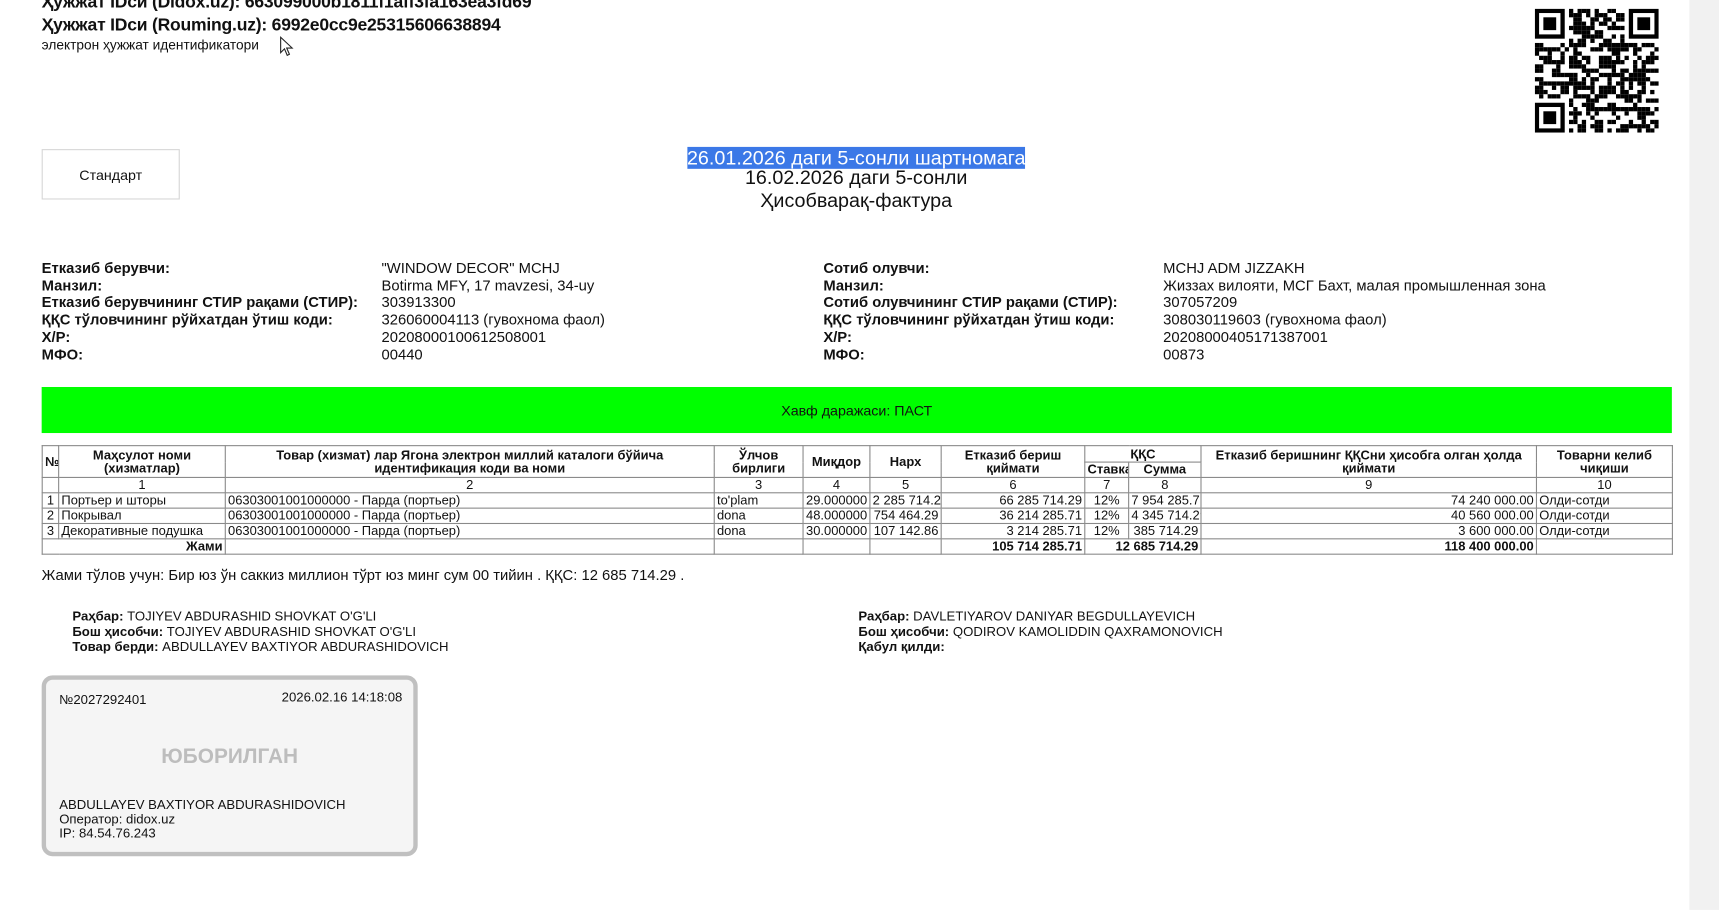 Image resolution: width=1719 pixels, height=910 pixels. Describe the element at coordinates (230, 757) in the screenshot. I see `stamp-status: ЮБОРИЛГАН` at that location.